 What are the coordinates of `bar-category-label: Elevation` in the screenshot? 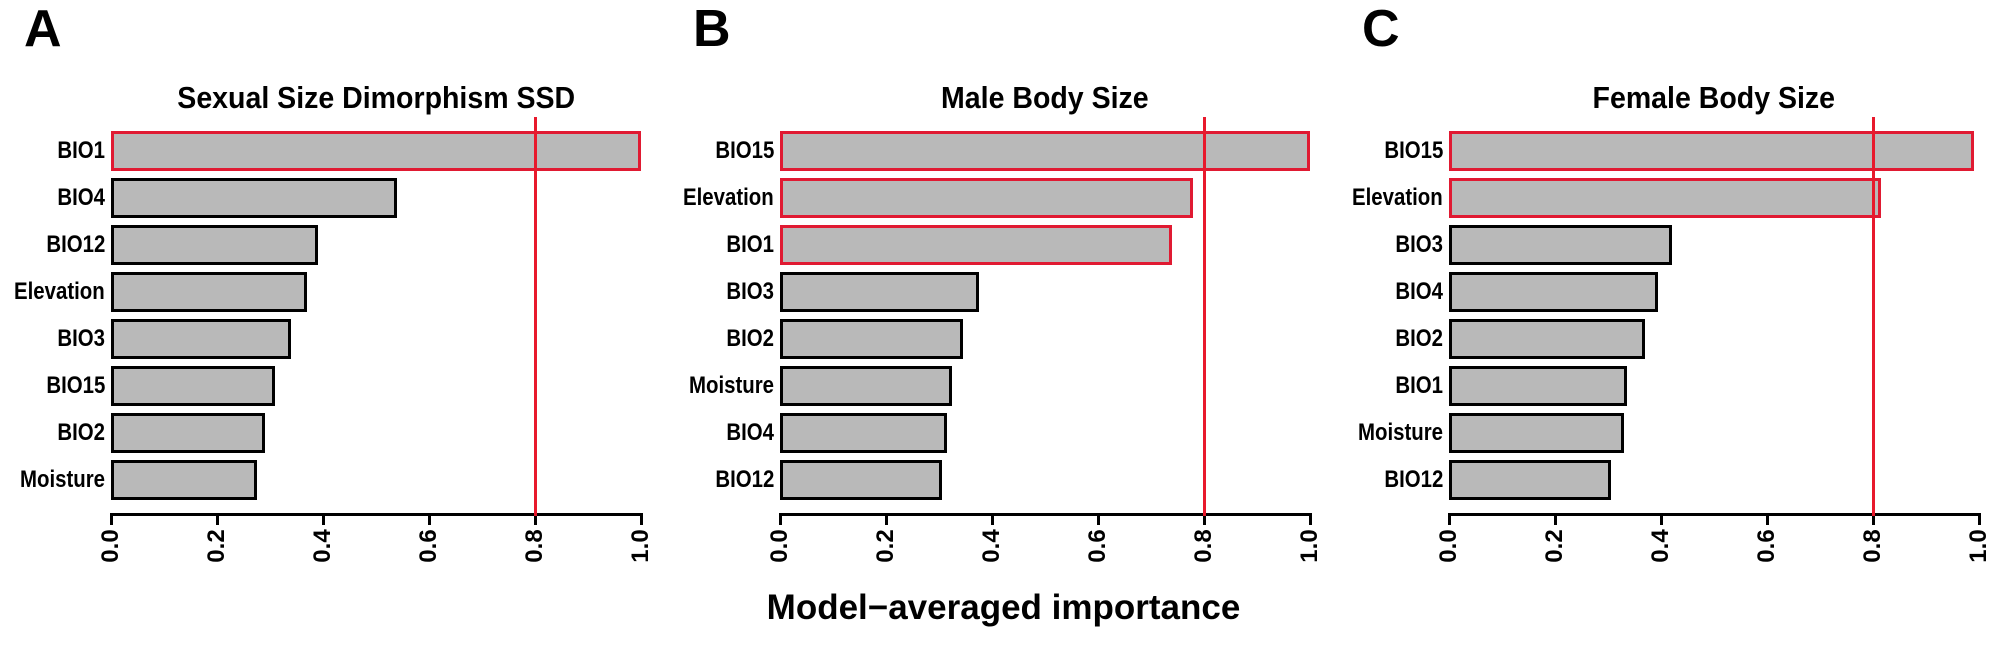 It's located at (52, 292).